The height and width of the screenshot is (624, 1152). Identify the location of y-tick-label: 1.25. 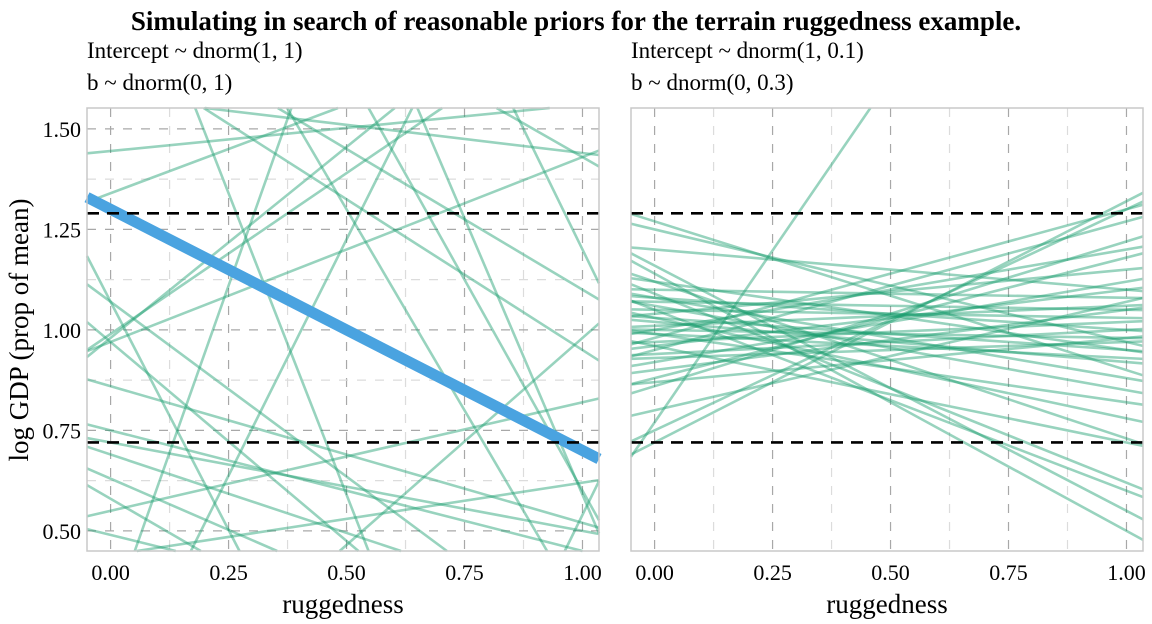
(62, 229).